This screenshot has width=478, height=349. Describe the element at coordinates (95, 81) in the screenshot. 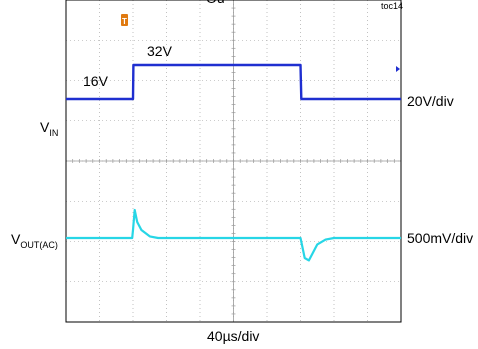

I see `low-level-label: 16V` at that location.